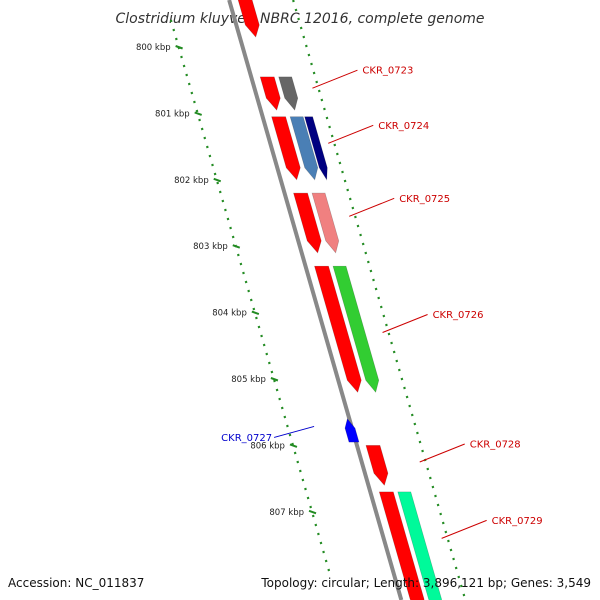  Describe the element at coordinates (387, 71) in the screenshot. I see `gene-label: CKR_0723` at that location.